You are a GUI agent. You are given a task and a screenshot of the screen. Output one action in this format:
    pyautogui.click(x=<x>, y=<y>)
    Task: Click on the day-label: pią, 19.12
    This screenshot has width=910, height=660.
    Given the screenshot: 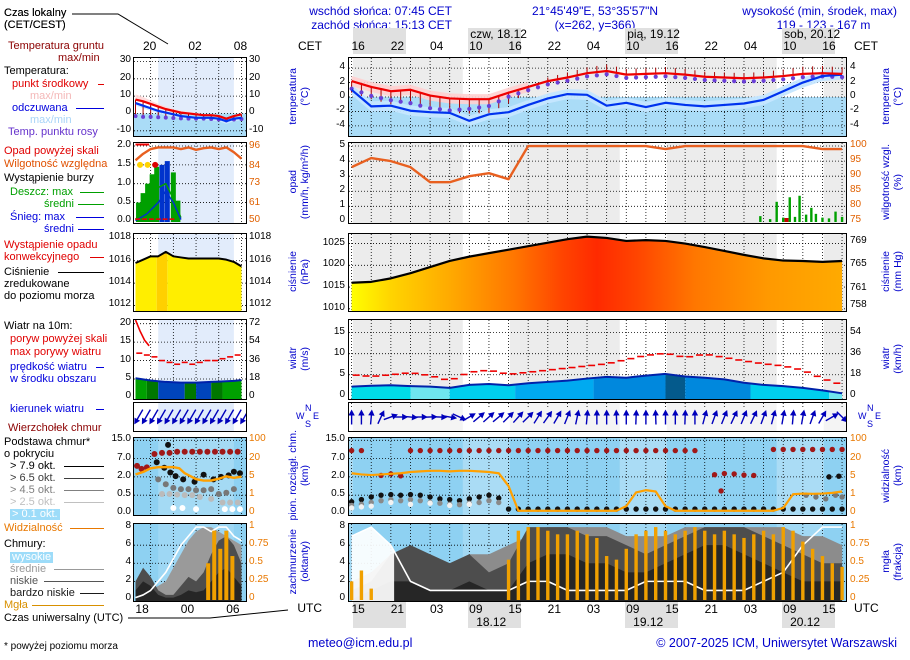 What is the action you would take?
    pyautogui.click(x=653, y=34)
    